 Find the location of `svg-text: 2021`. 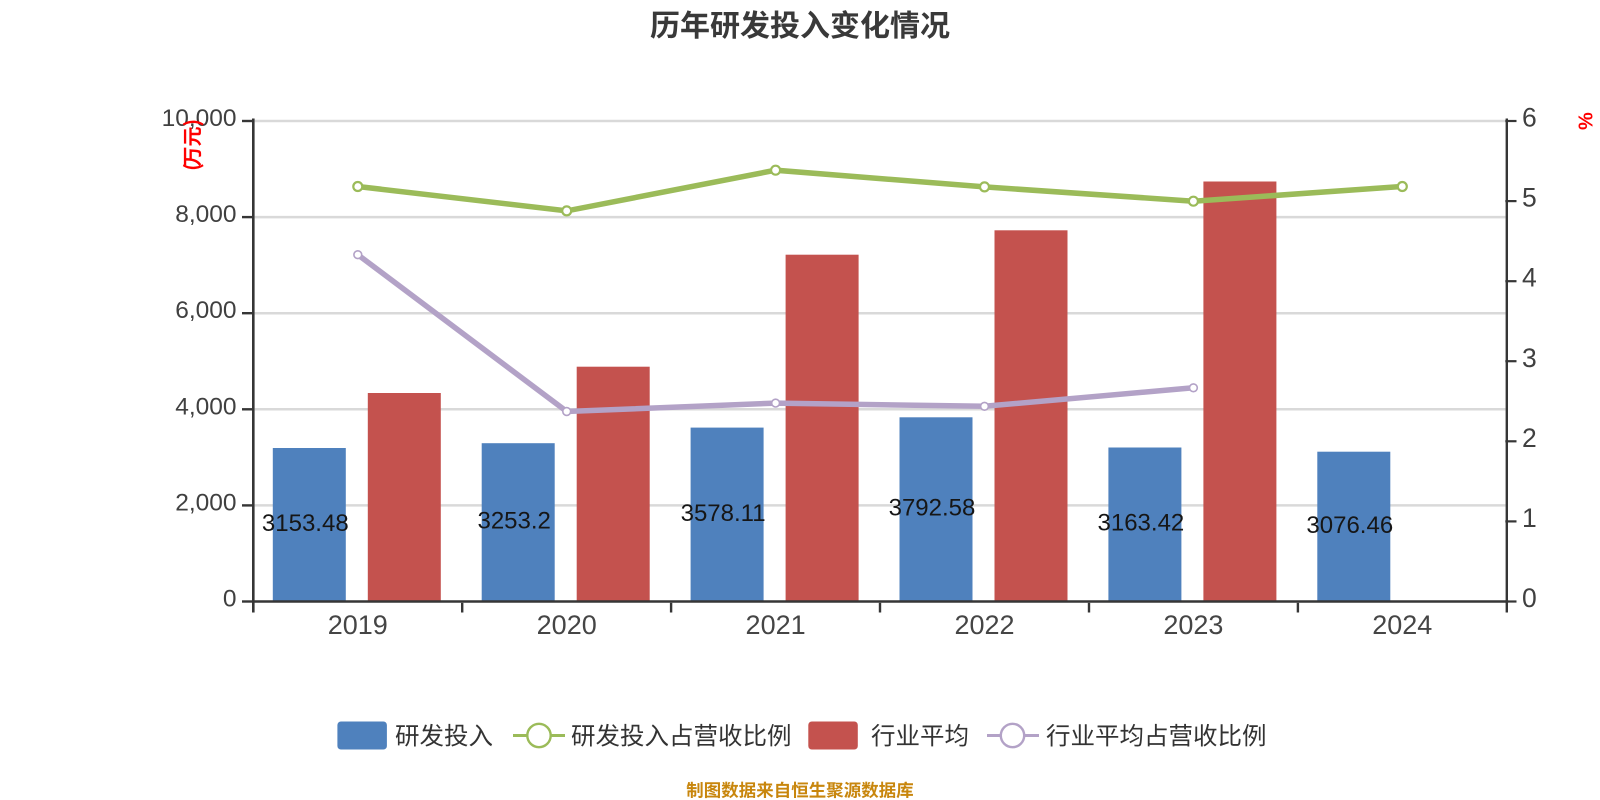

svg-text: 2021 is located at coordinates (776, 625).